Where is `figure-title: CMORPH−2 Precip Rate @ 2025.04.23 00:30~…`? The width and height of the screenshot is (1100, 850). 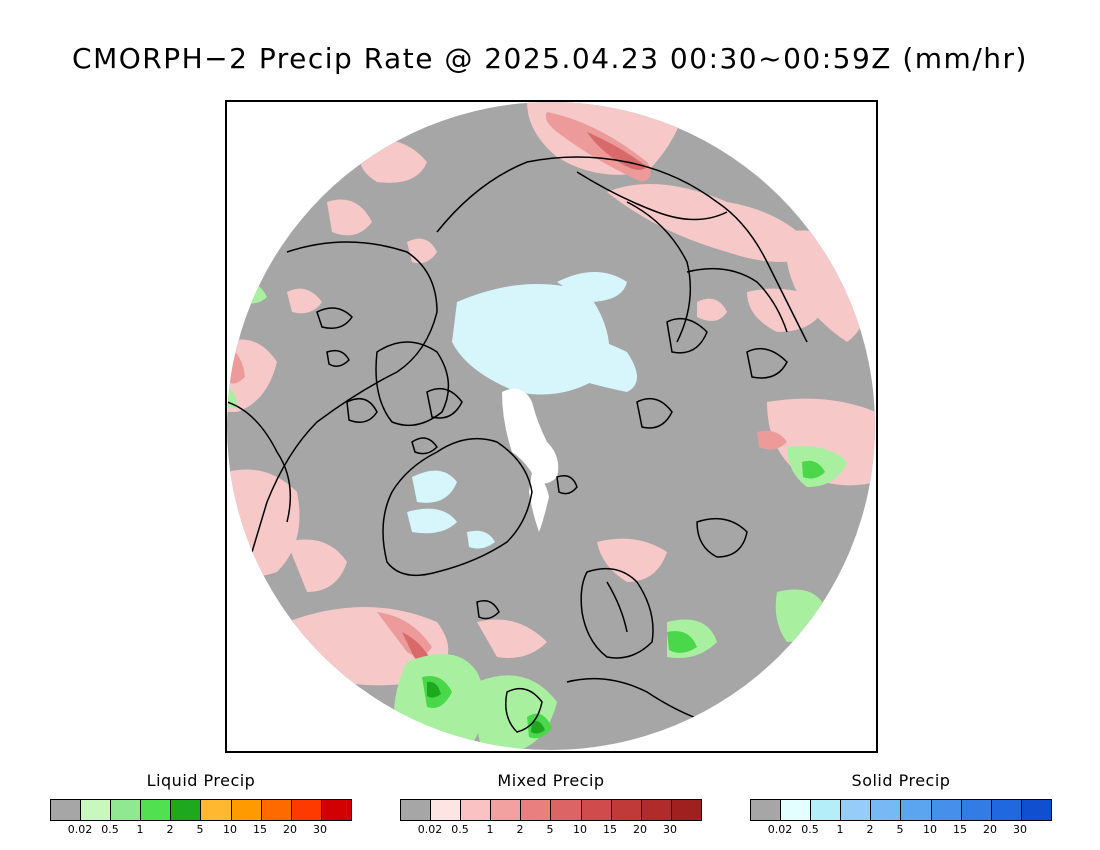
figure-title: CMORPH−2 Precip Rate @ 2025.04.23 00:30~… is located at coordinates (550, 58).